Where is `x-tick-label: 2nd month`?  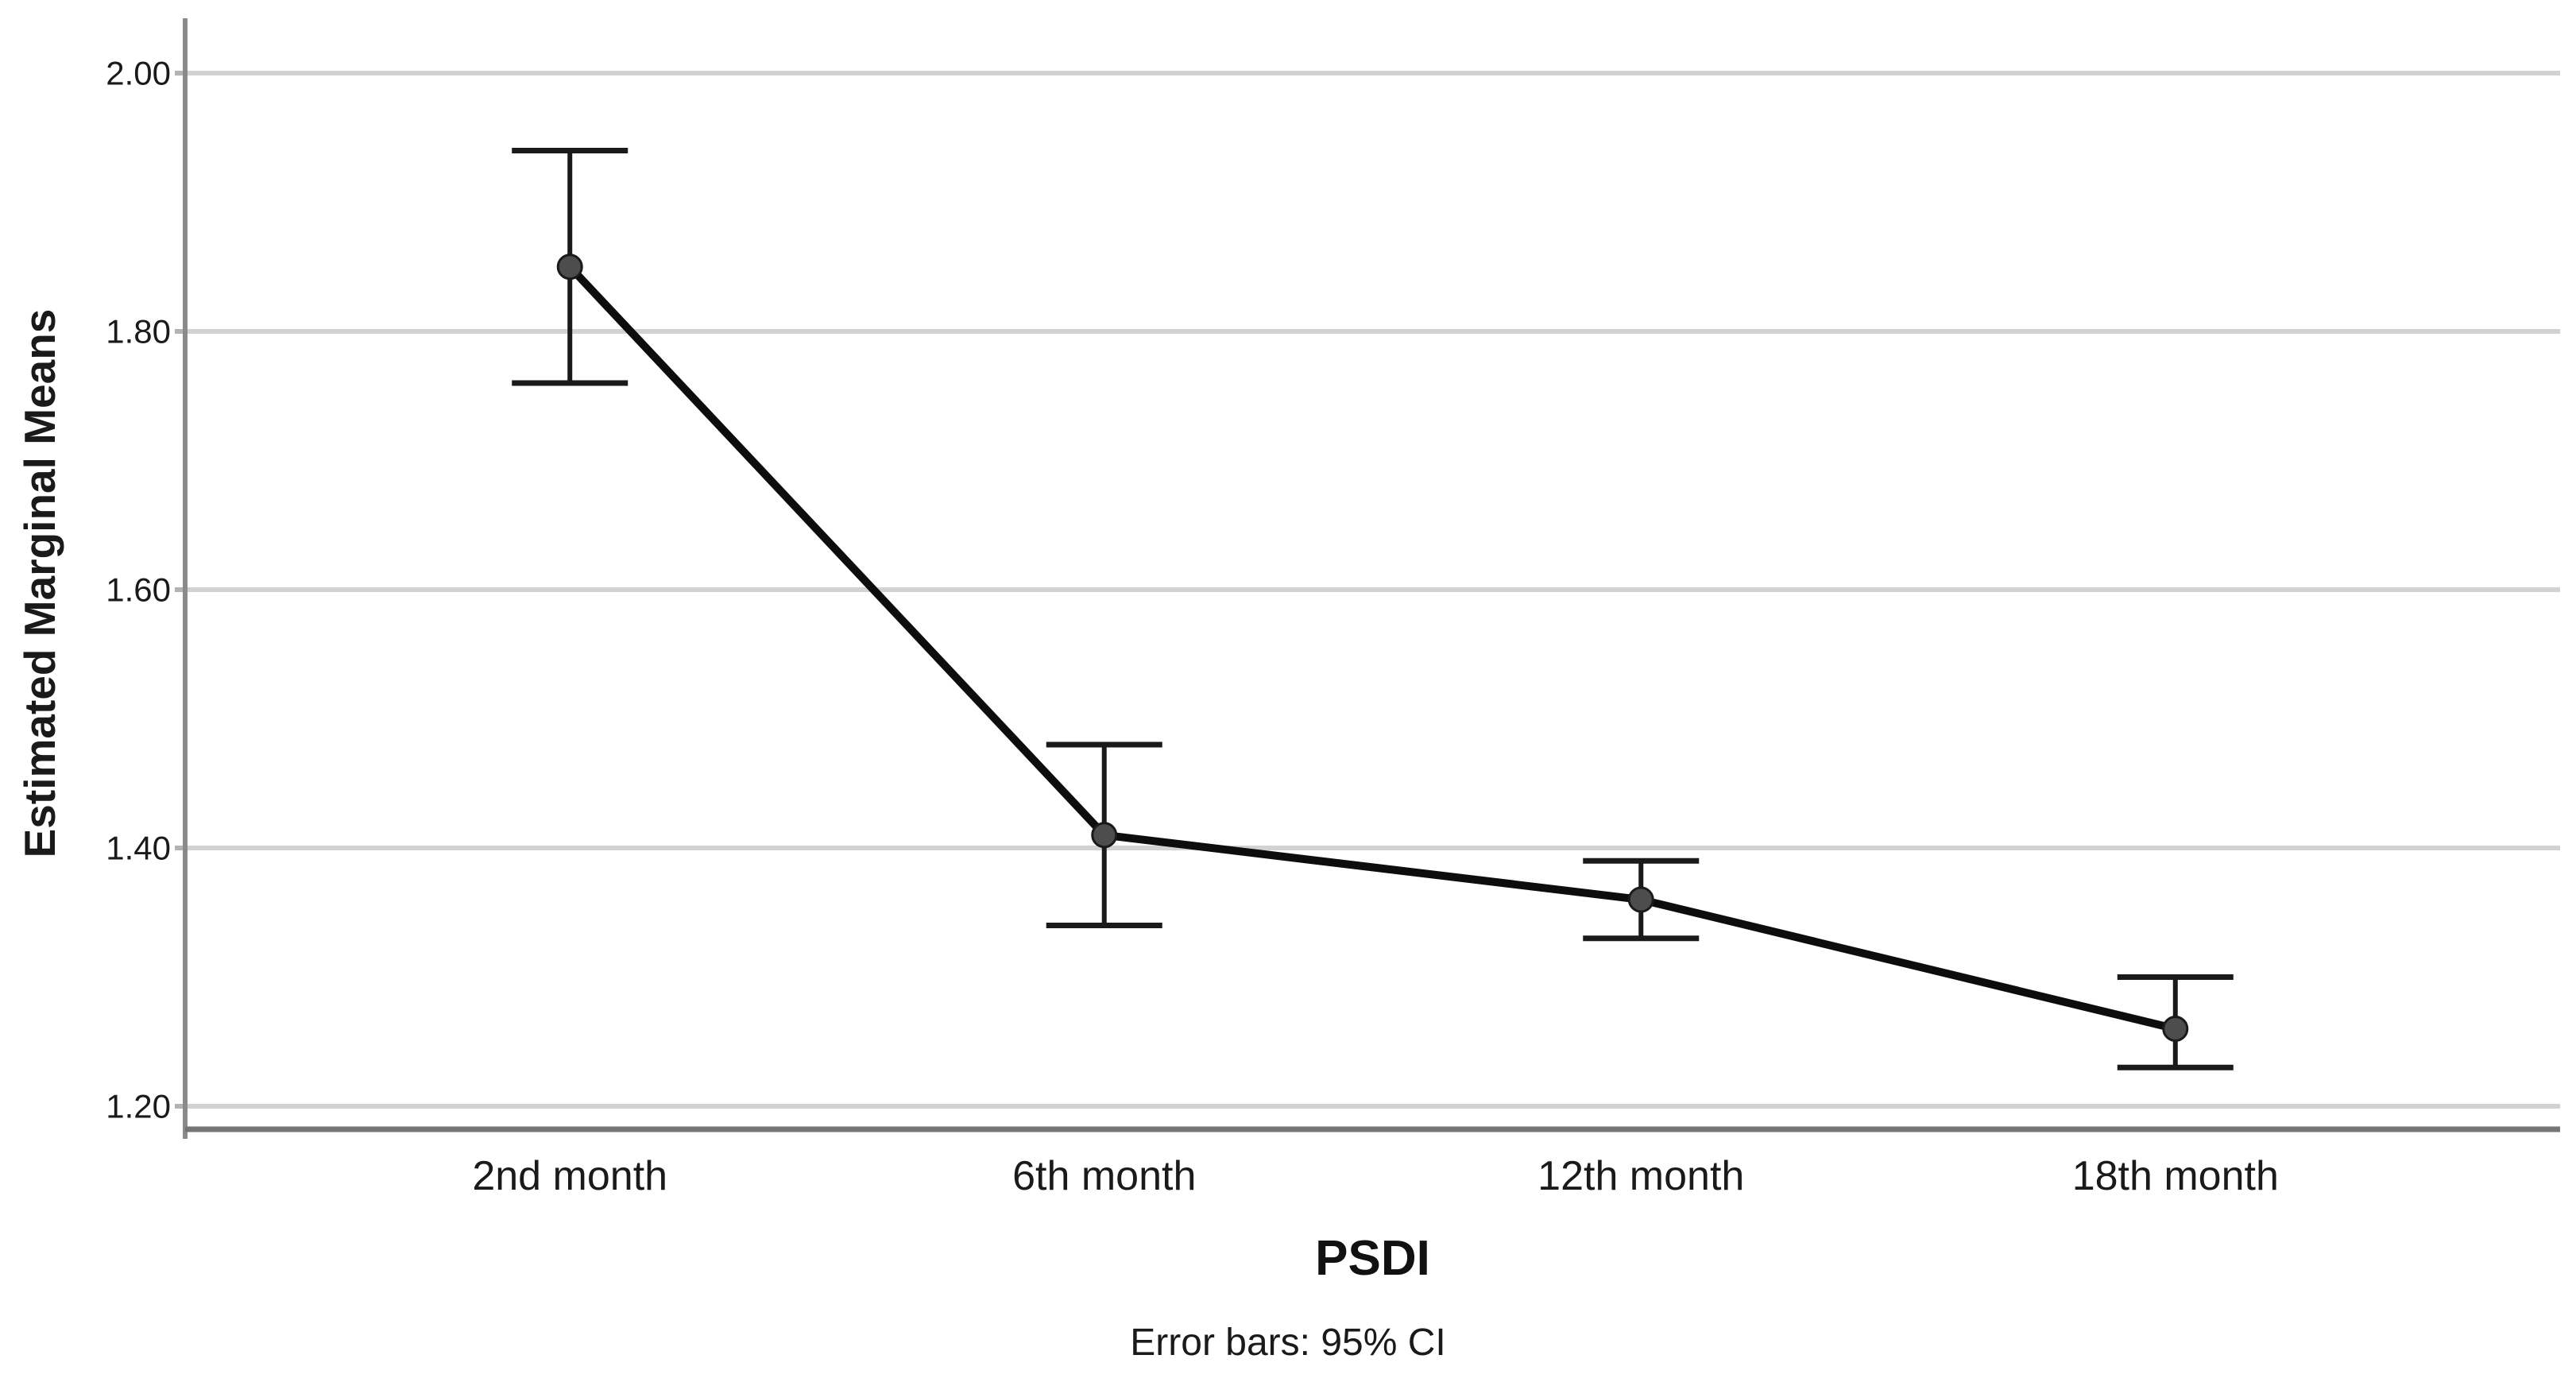
x-tick-label: 2nd month is located at coordinates (569, 1176).